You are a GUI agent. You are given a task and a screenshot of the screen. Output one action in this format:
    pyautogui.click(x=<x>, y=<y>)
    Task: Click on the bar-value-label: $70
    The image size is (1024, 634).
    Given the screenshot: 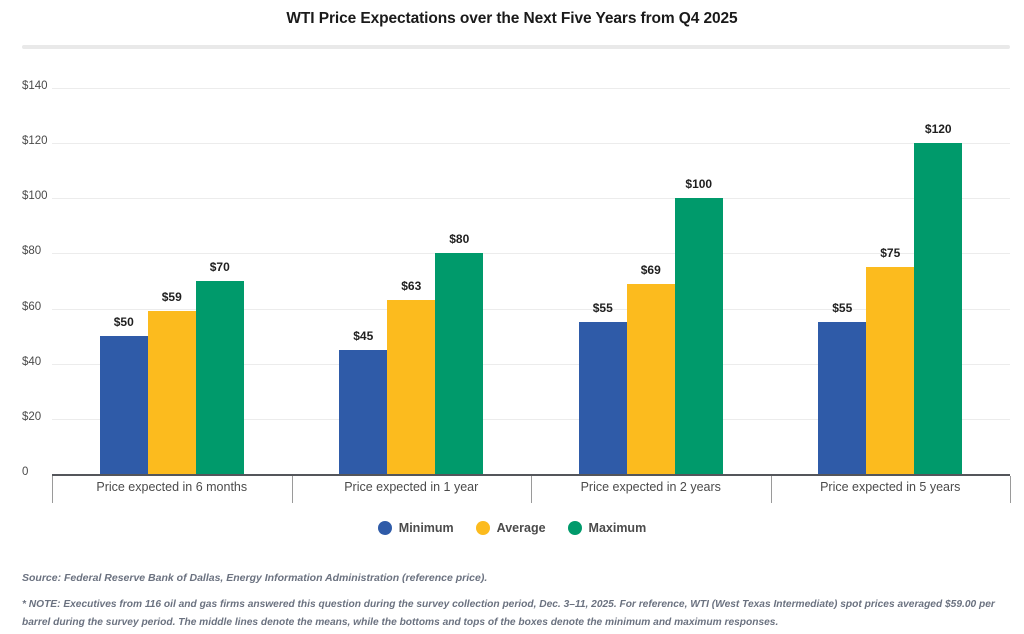 What is the action you would take?
    pyautogui.click(x=219, y=267)
    